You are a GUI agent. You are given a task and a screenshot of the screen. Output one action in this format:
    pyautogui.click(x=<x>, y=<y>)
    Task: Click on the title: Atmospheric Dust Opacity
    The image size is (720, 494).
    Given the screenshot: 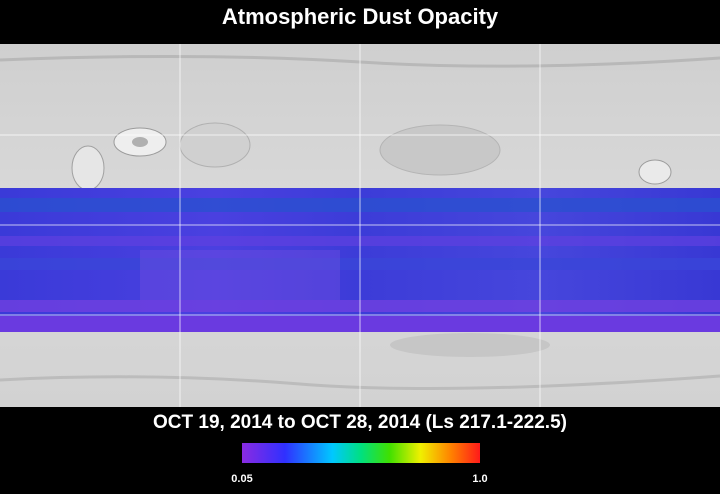 What is the action you would take?
    pyautogui.click(x=360, y=16)
    